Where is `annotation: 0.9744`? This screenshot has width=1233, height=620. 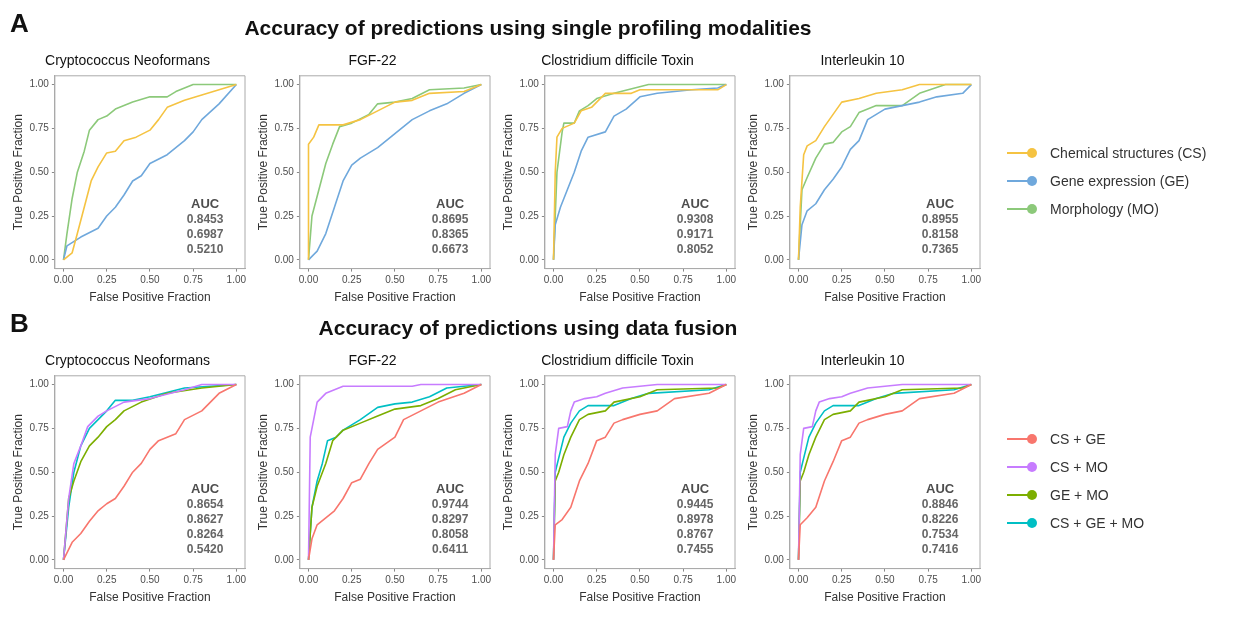
annotation: 0.9744 is located at coordinates (450, 503).